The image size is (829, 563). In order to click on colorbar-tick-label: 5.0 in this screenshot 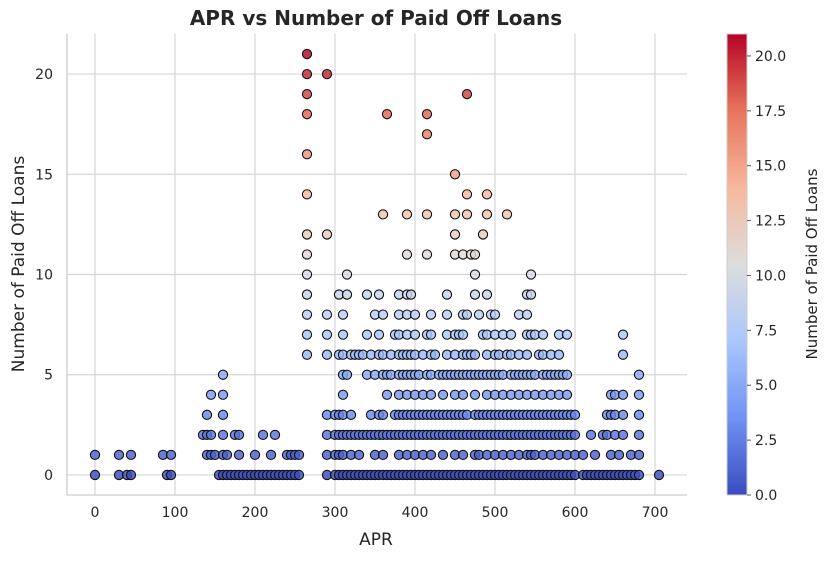, I will do `click(766, 386)`.